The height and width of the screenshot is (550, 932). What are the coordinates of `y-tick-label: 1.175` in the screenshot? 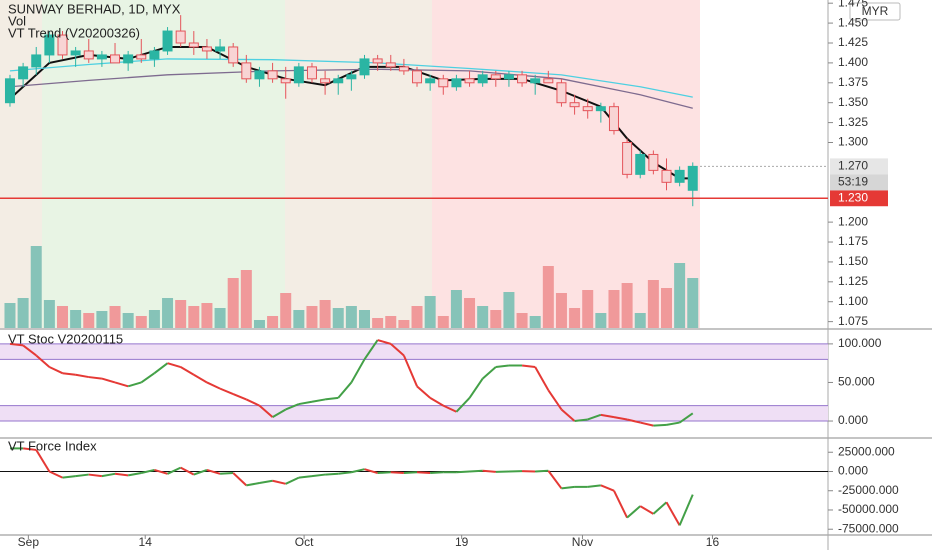 It's located at (853, 241).